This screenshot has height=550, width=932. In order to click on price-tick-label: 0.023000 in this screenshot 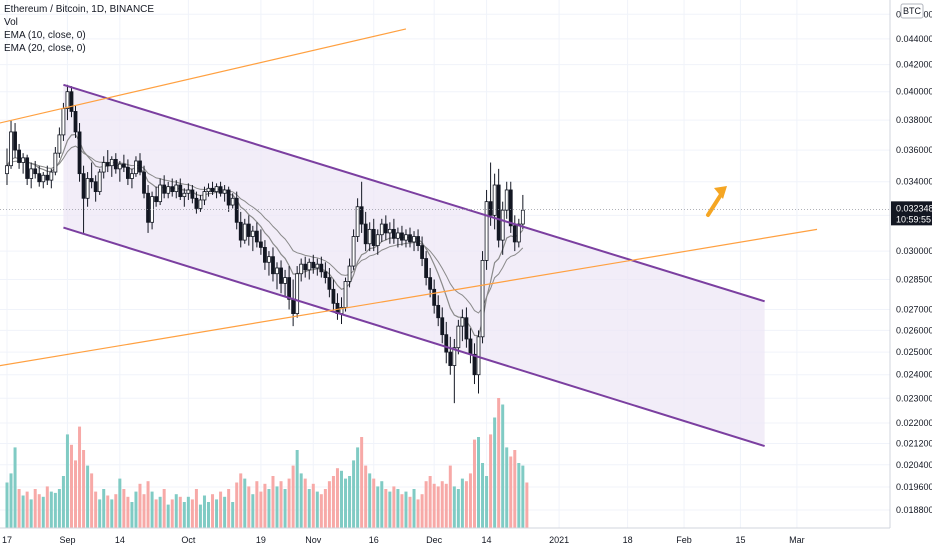, I will do `click(914, 398)`.